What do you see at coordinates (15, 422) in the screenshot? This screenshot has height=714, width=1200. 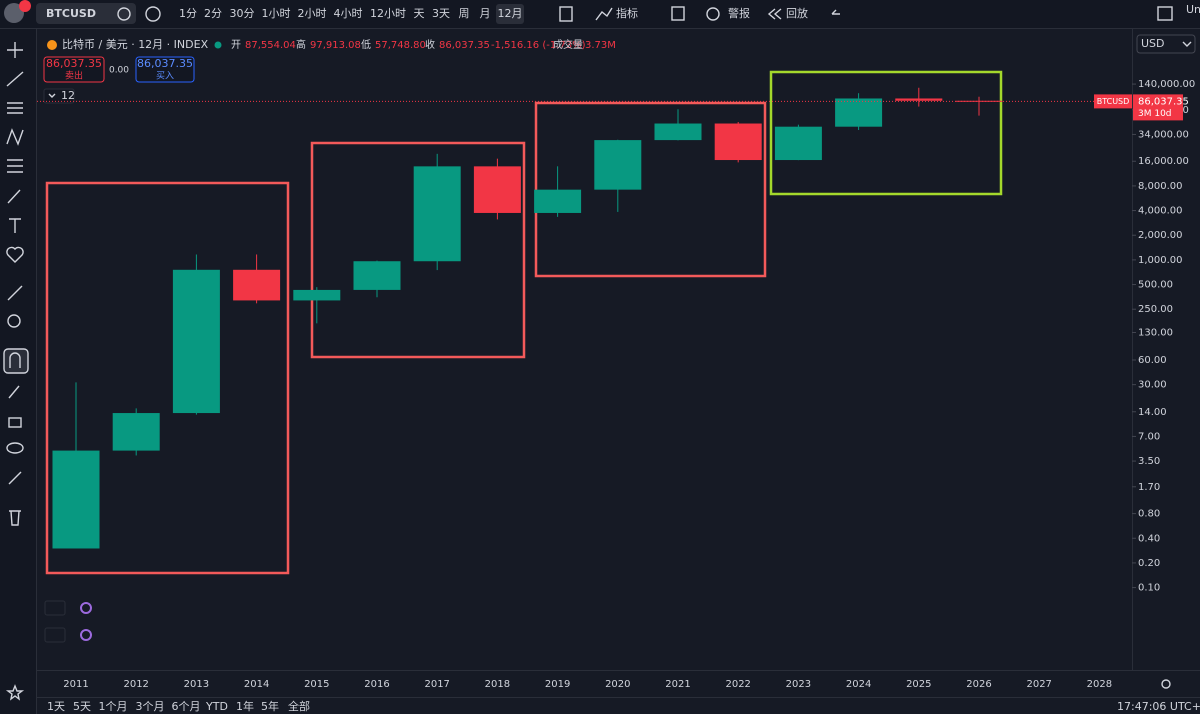 I see `lock-tool` at bounding box center [15, 422].